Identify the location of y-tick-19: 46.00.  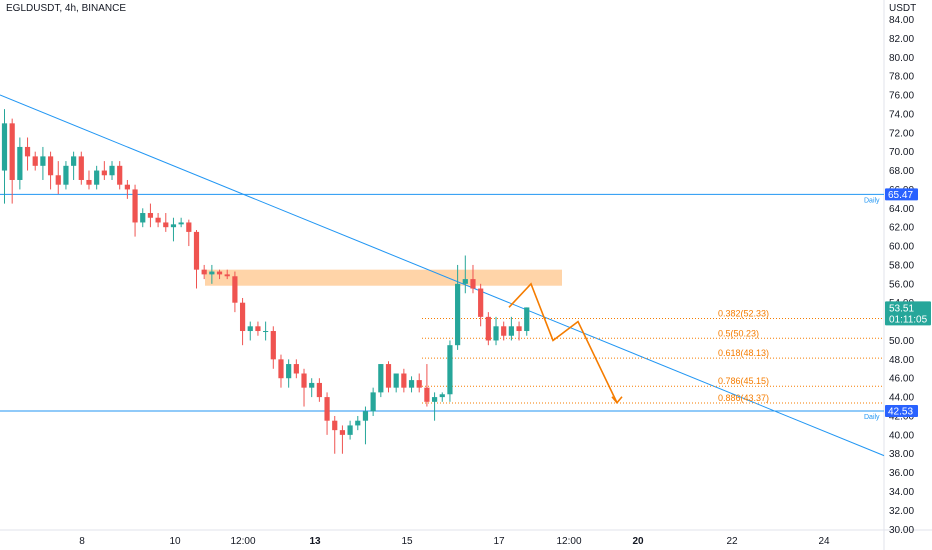
(901, 379).